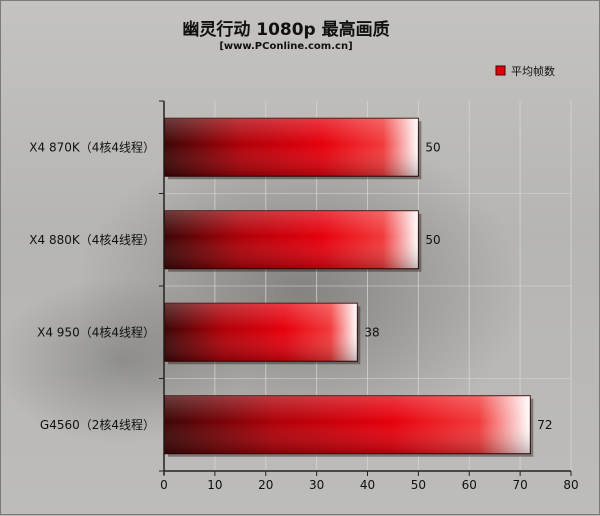 Image resolution: width=600 pixels, height=516 pixels. I want to click on legend-swatch, so click(500, 70).